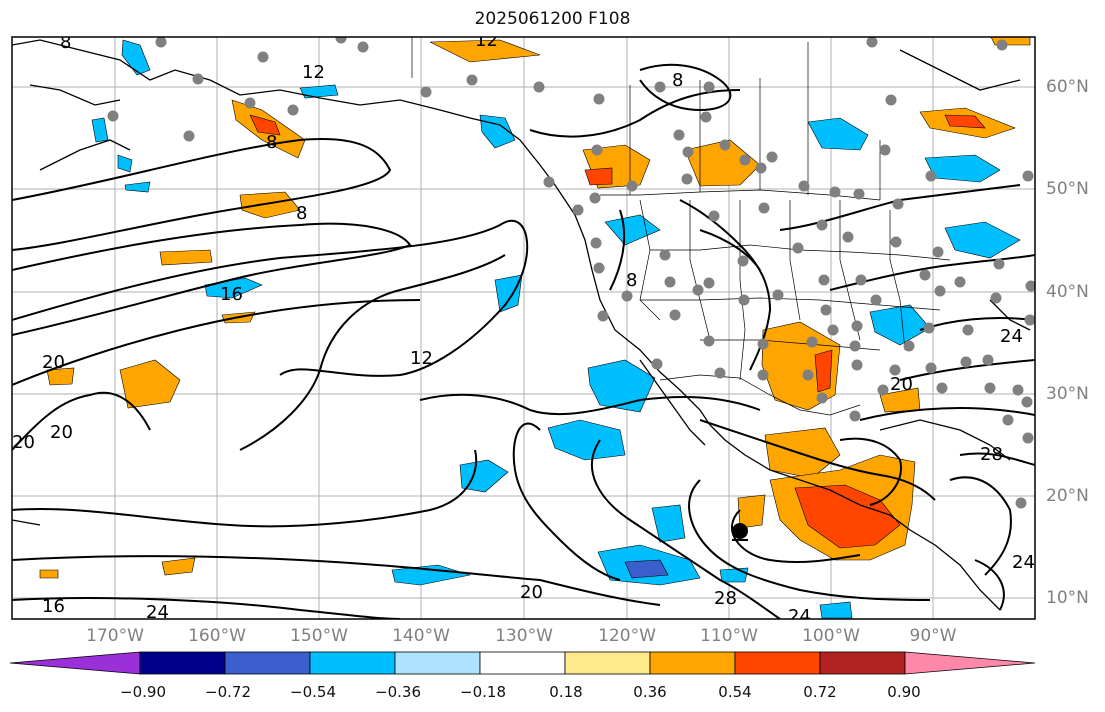 The image size is (1105, 712). What do you see at coordinates (729, 636) in the screenshot?
I see `lon-label: 110°W` at bounding box center [729, 636].